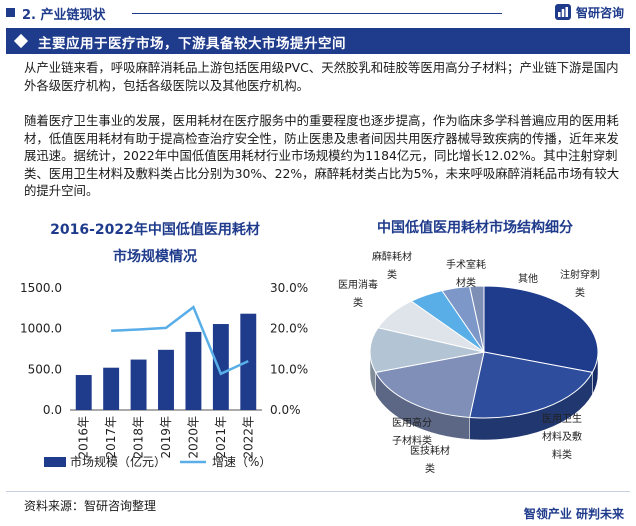  What do you see at coordinates (52, 410) in the screenshot?
I see `left-axis-tick-label: 0.0` at bounding box center [52, 410].